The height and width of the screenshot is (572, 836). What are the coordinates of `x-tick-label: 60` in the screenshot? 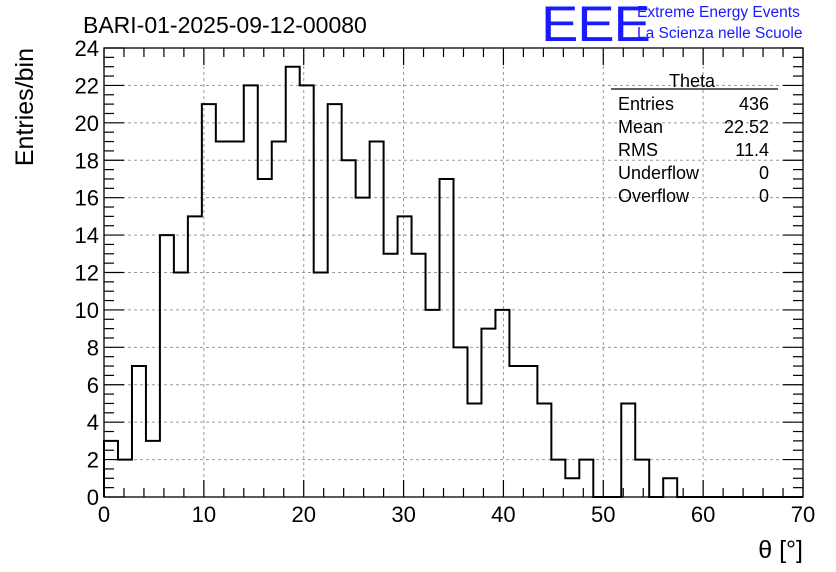 It's located at (703, 514).